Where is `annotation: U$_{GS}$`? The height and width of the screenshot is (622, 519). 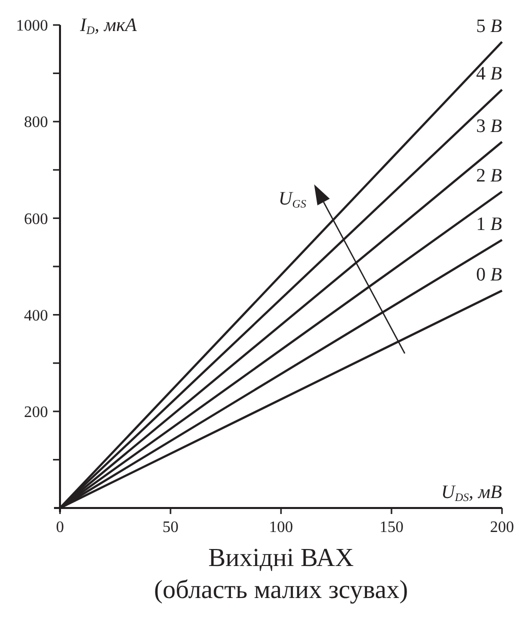 annotation: U$_{GS}$ is located at coordinates (292, 199).